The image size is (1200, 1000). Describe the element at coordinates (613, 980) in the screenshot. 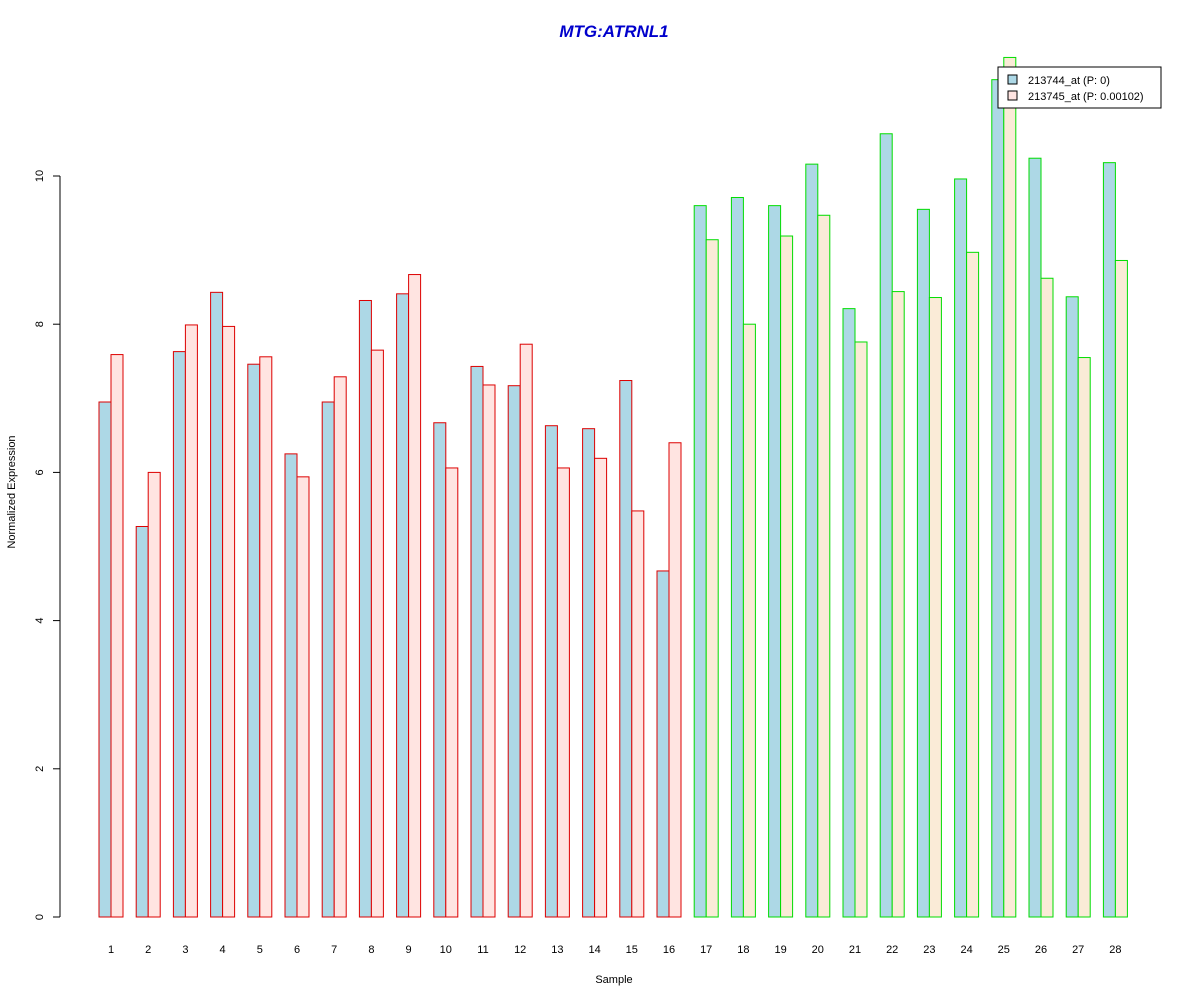

I see `x-axis-label: Sample` at that location.